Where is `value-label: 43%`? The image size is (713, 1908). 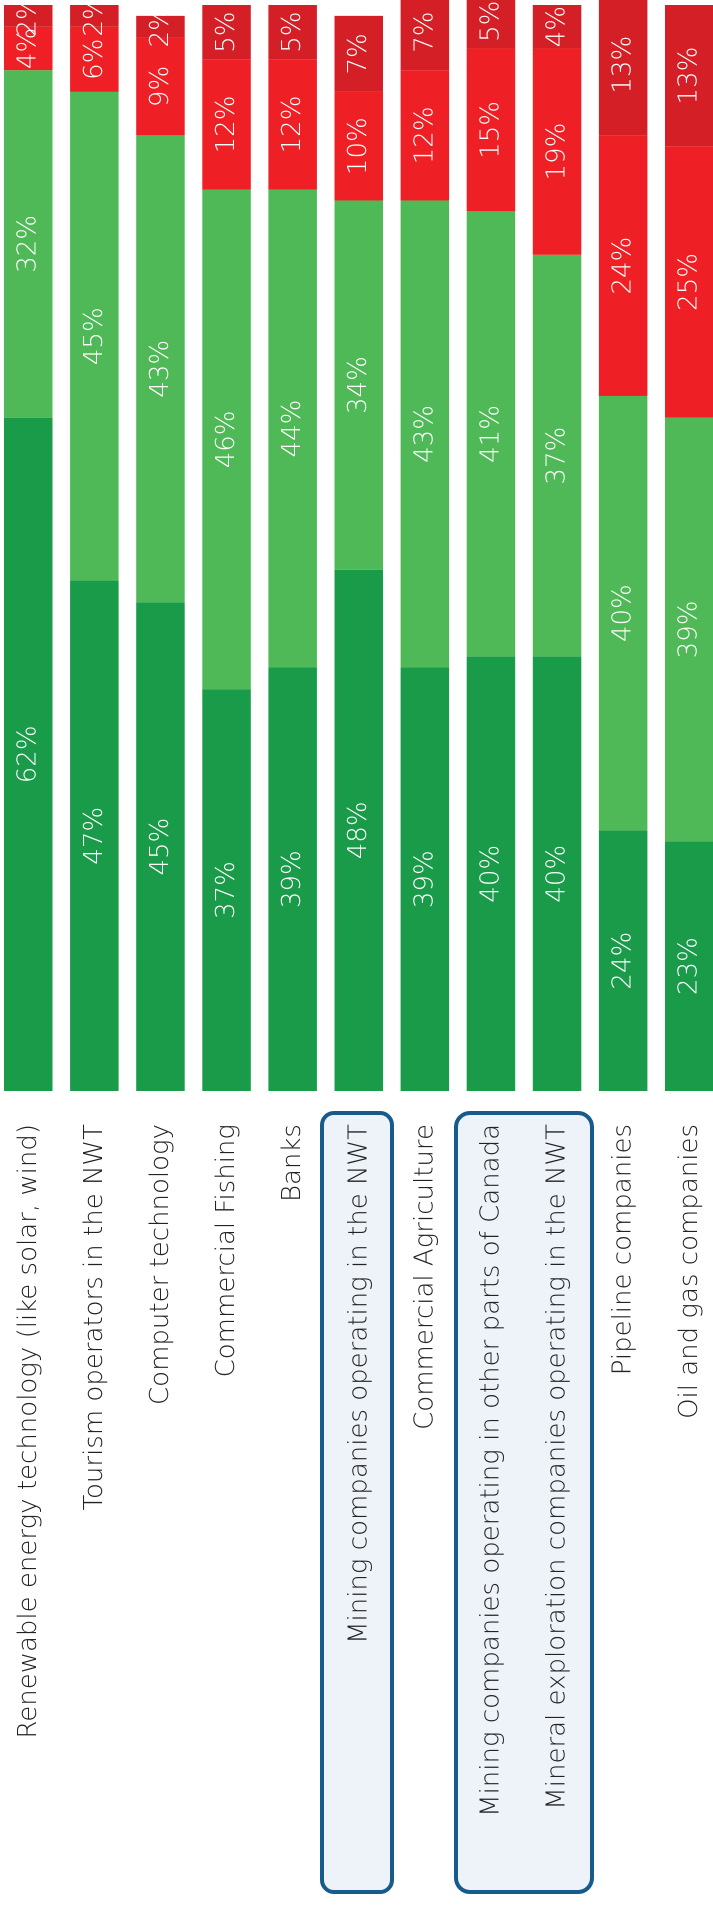
value-label: 43% is located at coordinates (424, 434).